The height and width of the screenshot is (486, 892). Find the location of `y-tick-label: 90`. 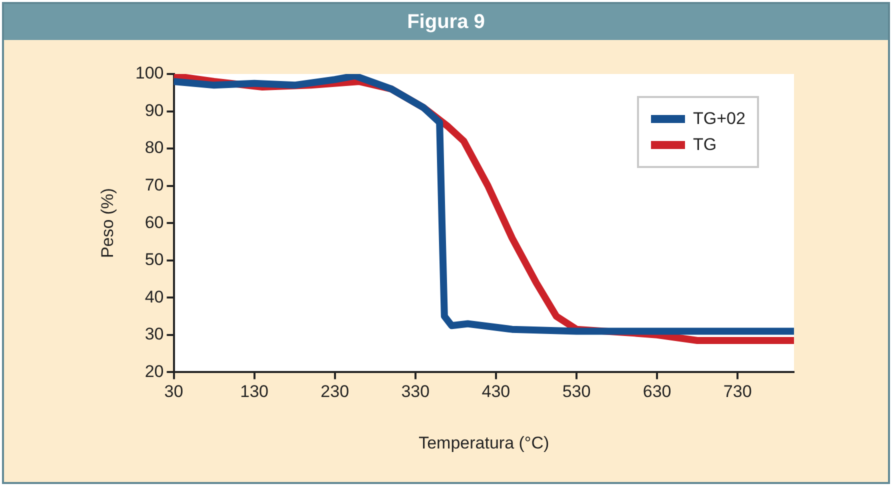

y-tick-label: 90 is located at coordinates (154, 110).